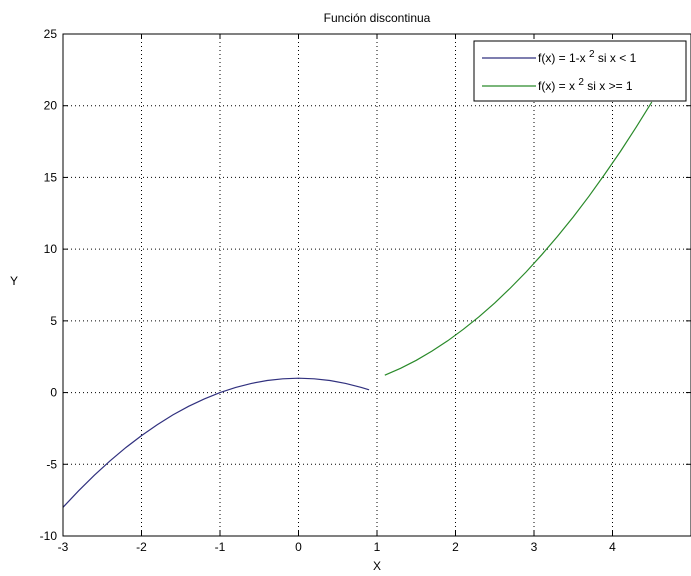  What do you see at coordinates (377, 547) in the screenshot?
I see `x-tick-label: 1` at bounding box center [377, 547].